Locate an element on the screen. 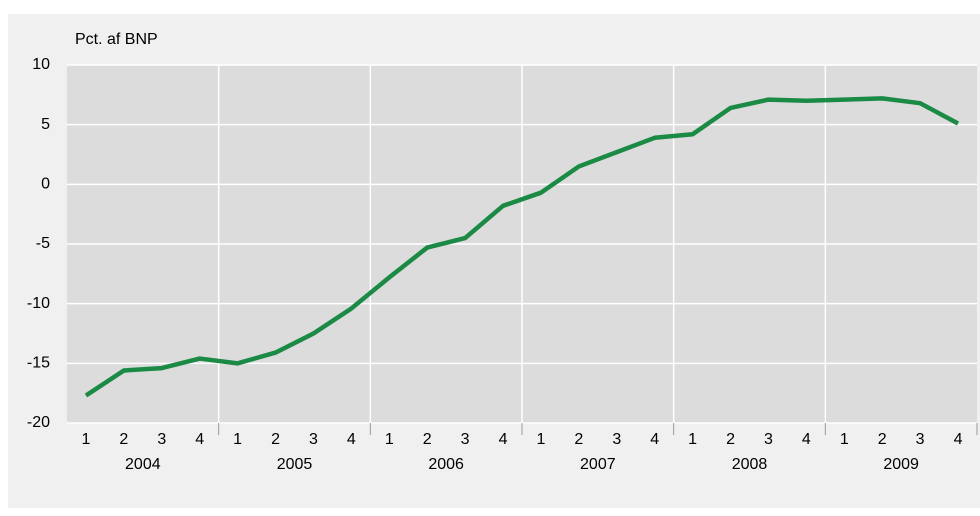  y-tick-label: -10 is located at coordinates (38, 303).